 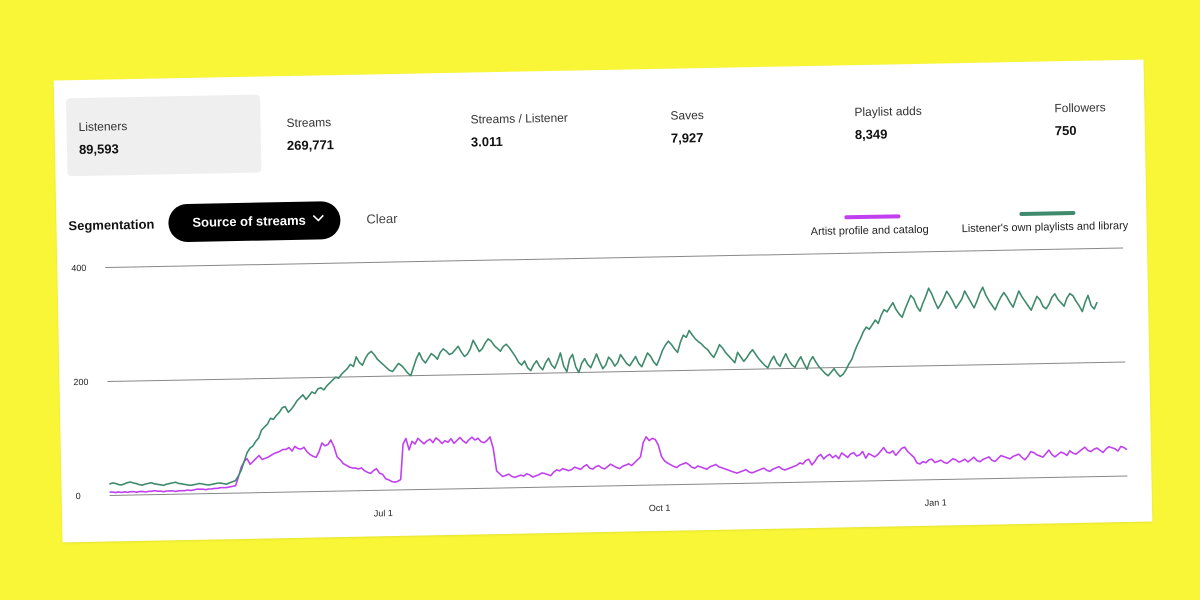 I want to click on legend-own-playlists: Listener's own playlists and library, so click(x=1044, y=222).